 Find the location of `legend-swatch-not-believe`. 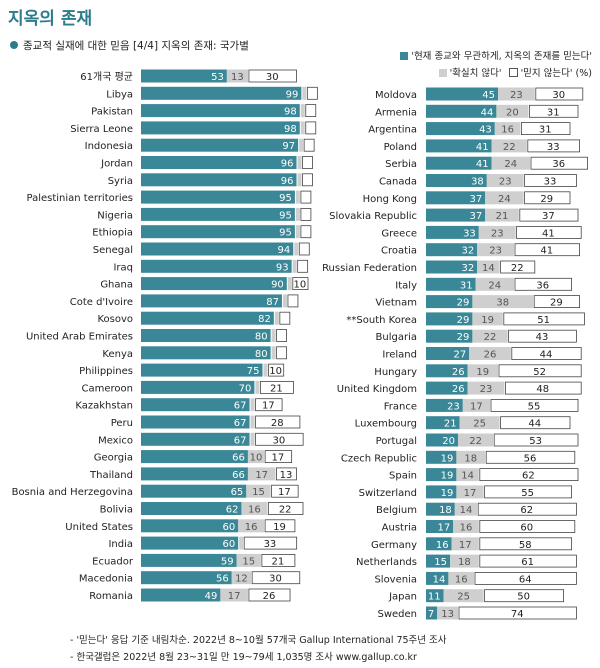

legend-swatch-not-believe is located at coordinates (513, 72).